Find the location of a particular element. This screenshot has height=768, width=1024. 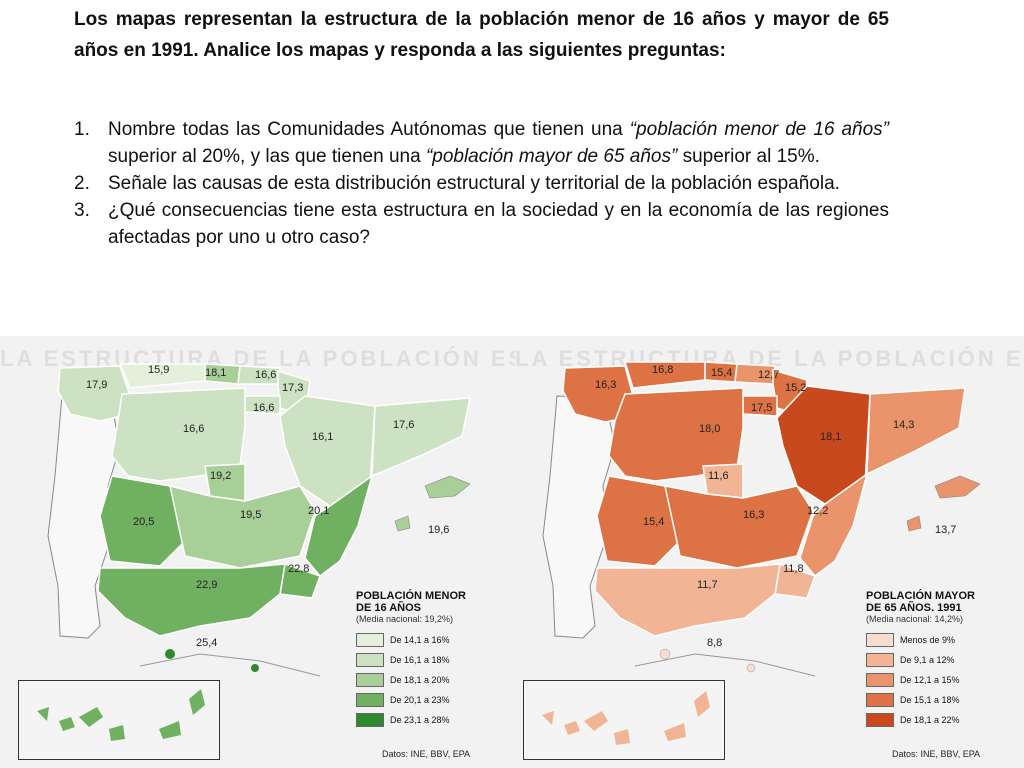

region-value-asturias: 15,9 is located at coordinates (158, 370).